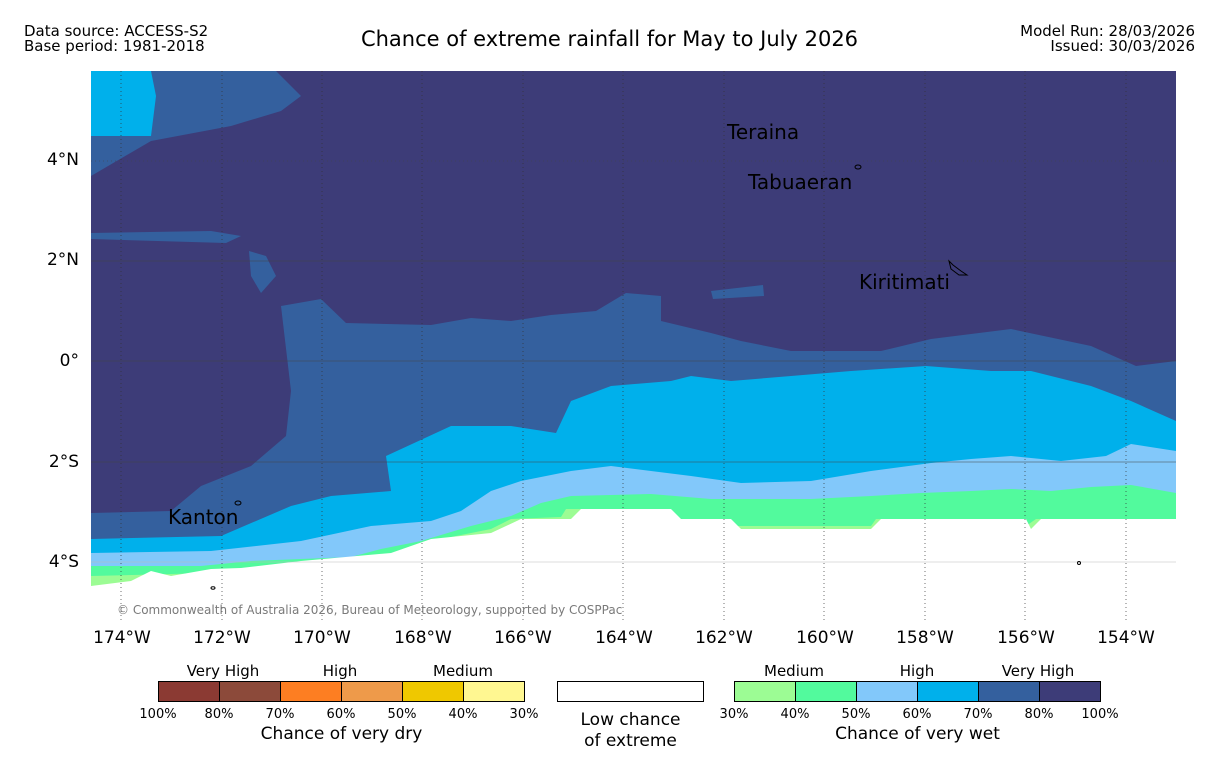 This screenshot has width=1219, height=758. What do you see at coordinates (524, 714) in the screenshot?
I see `dry-tick: 30%` at bounding box center [524, 714].